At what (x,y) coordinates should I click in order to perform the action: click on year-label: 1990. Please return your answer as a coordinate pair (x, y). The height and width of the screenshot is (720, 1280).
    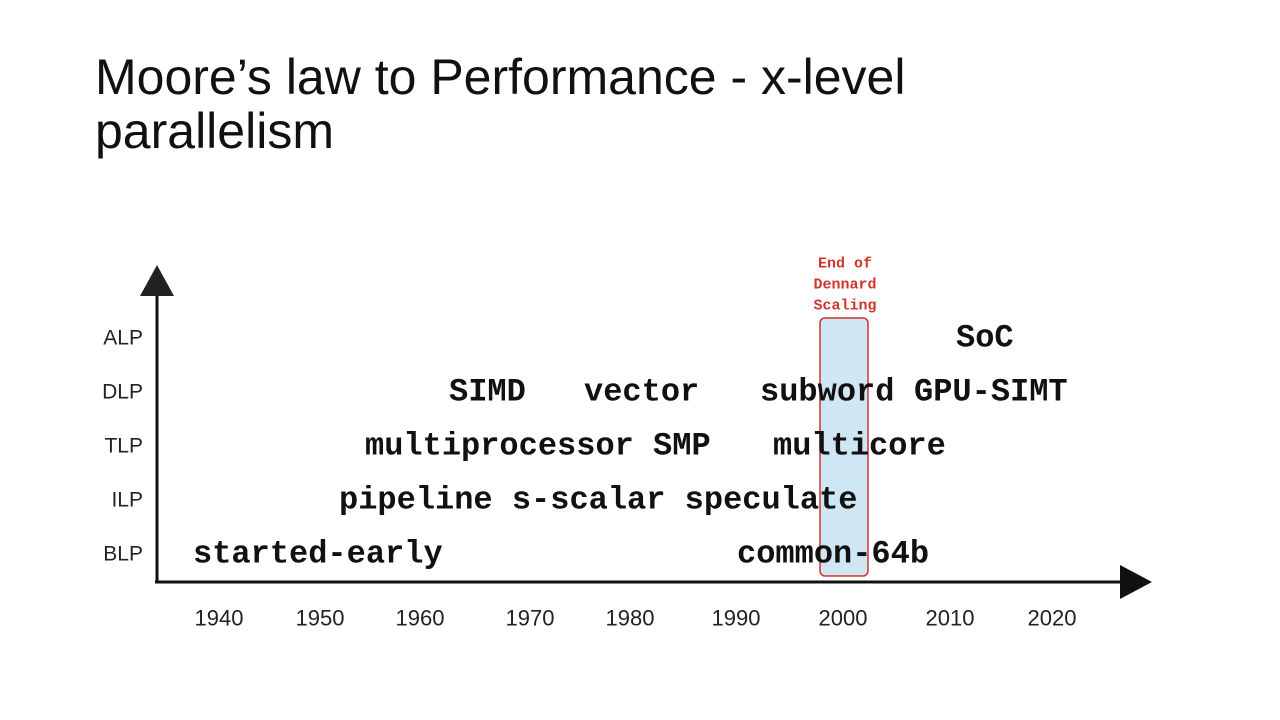
    Looking at the image, I should click on (736, 618).